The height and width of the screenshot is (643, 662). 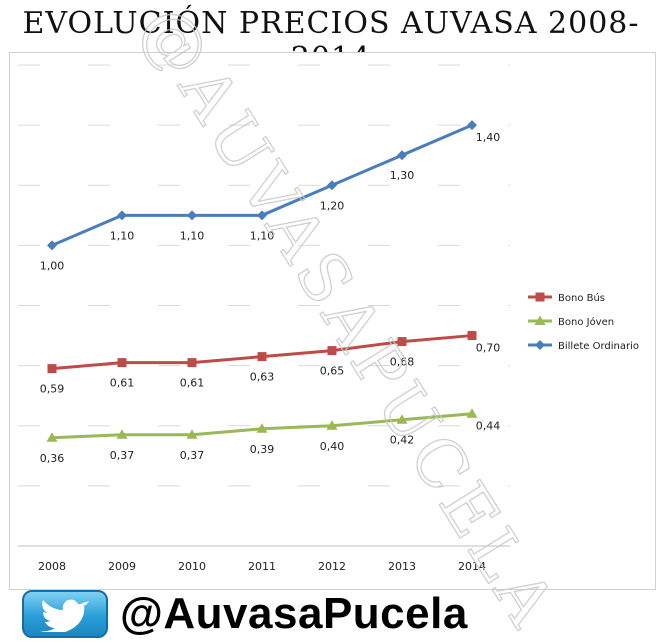 I want to click on data-label: 1,20, so click(x=332, y=205).